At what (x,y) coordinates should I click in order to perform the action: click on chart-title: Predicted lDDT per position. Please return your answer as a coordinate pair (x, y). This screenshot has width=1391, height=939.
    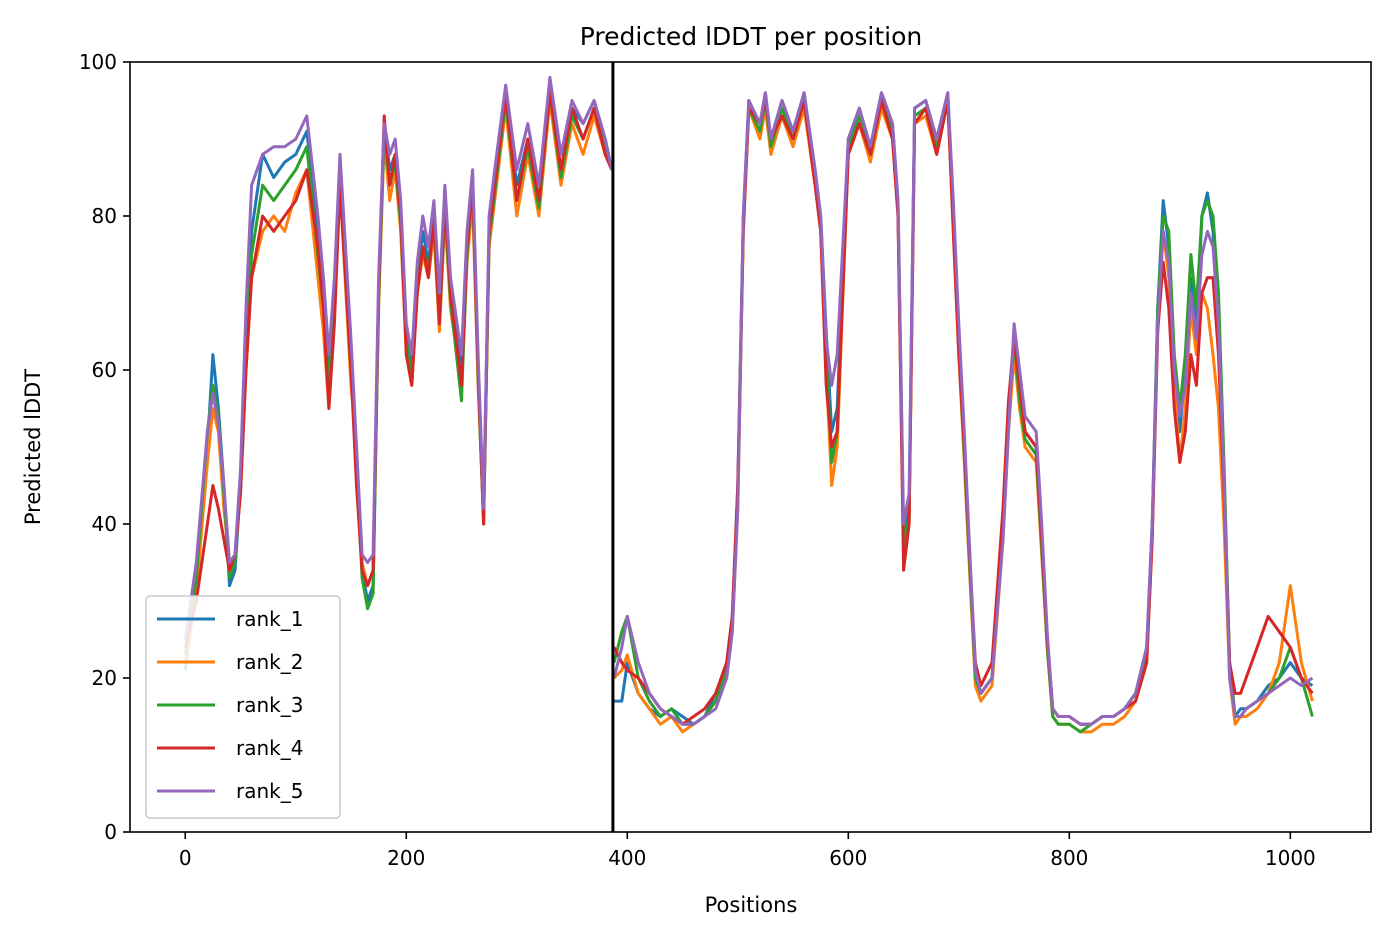
    Looking at the image, I should click on (751, 36).